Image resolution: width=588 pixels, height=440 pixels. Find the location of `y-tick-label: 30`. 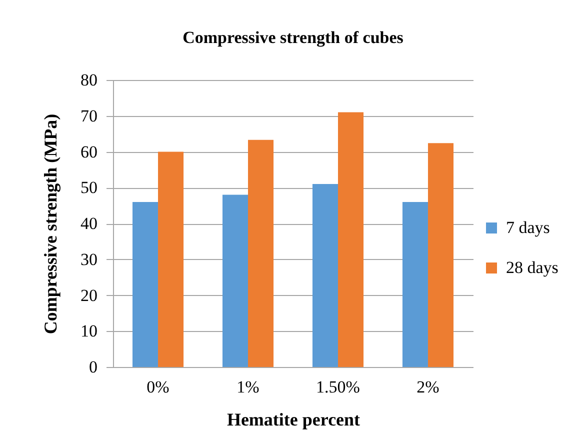

y-tick-label: 30 is located at coordinates (89, 259).